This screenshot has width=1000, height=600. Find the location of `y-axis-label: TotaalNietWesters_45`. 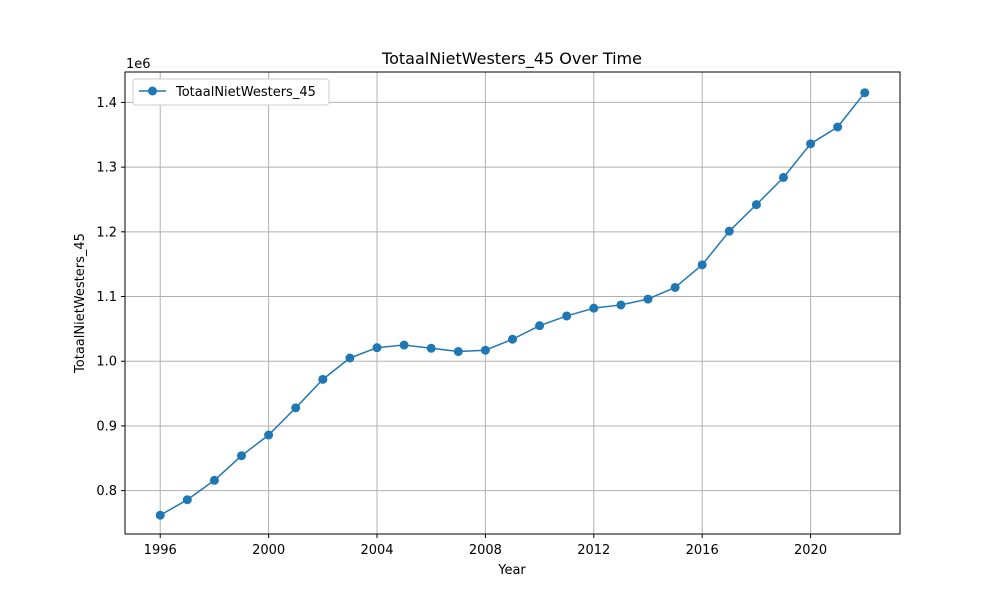

y-axis-label: TotaalNietWesters_45 is located at coordinates (80, 303).